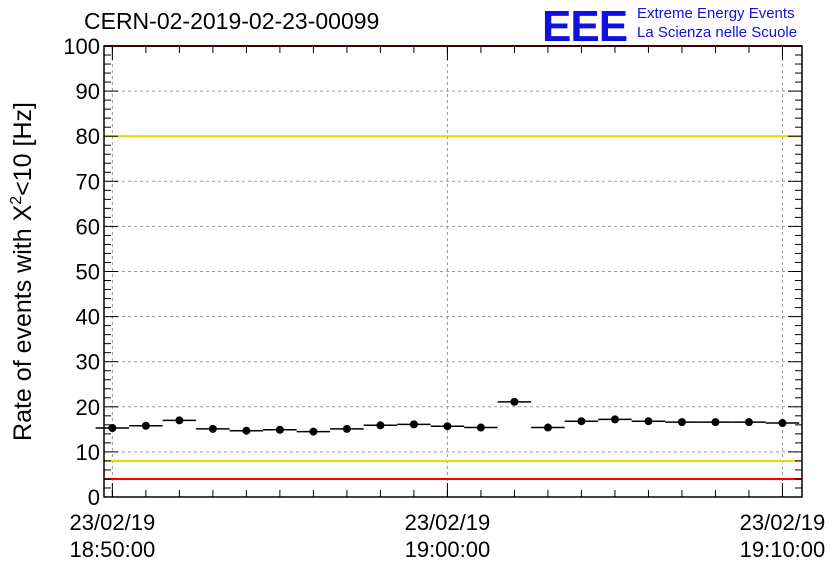 This screenshot has height=572, width=836. What do you see at coordinates (448, 549) in the screenshot?
I see `x-tick-time: 19:00:00` at bounding box center [448, 549].